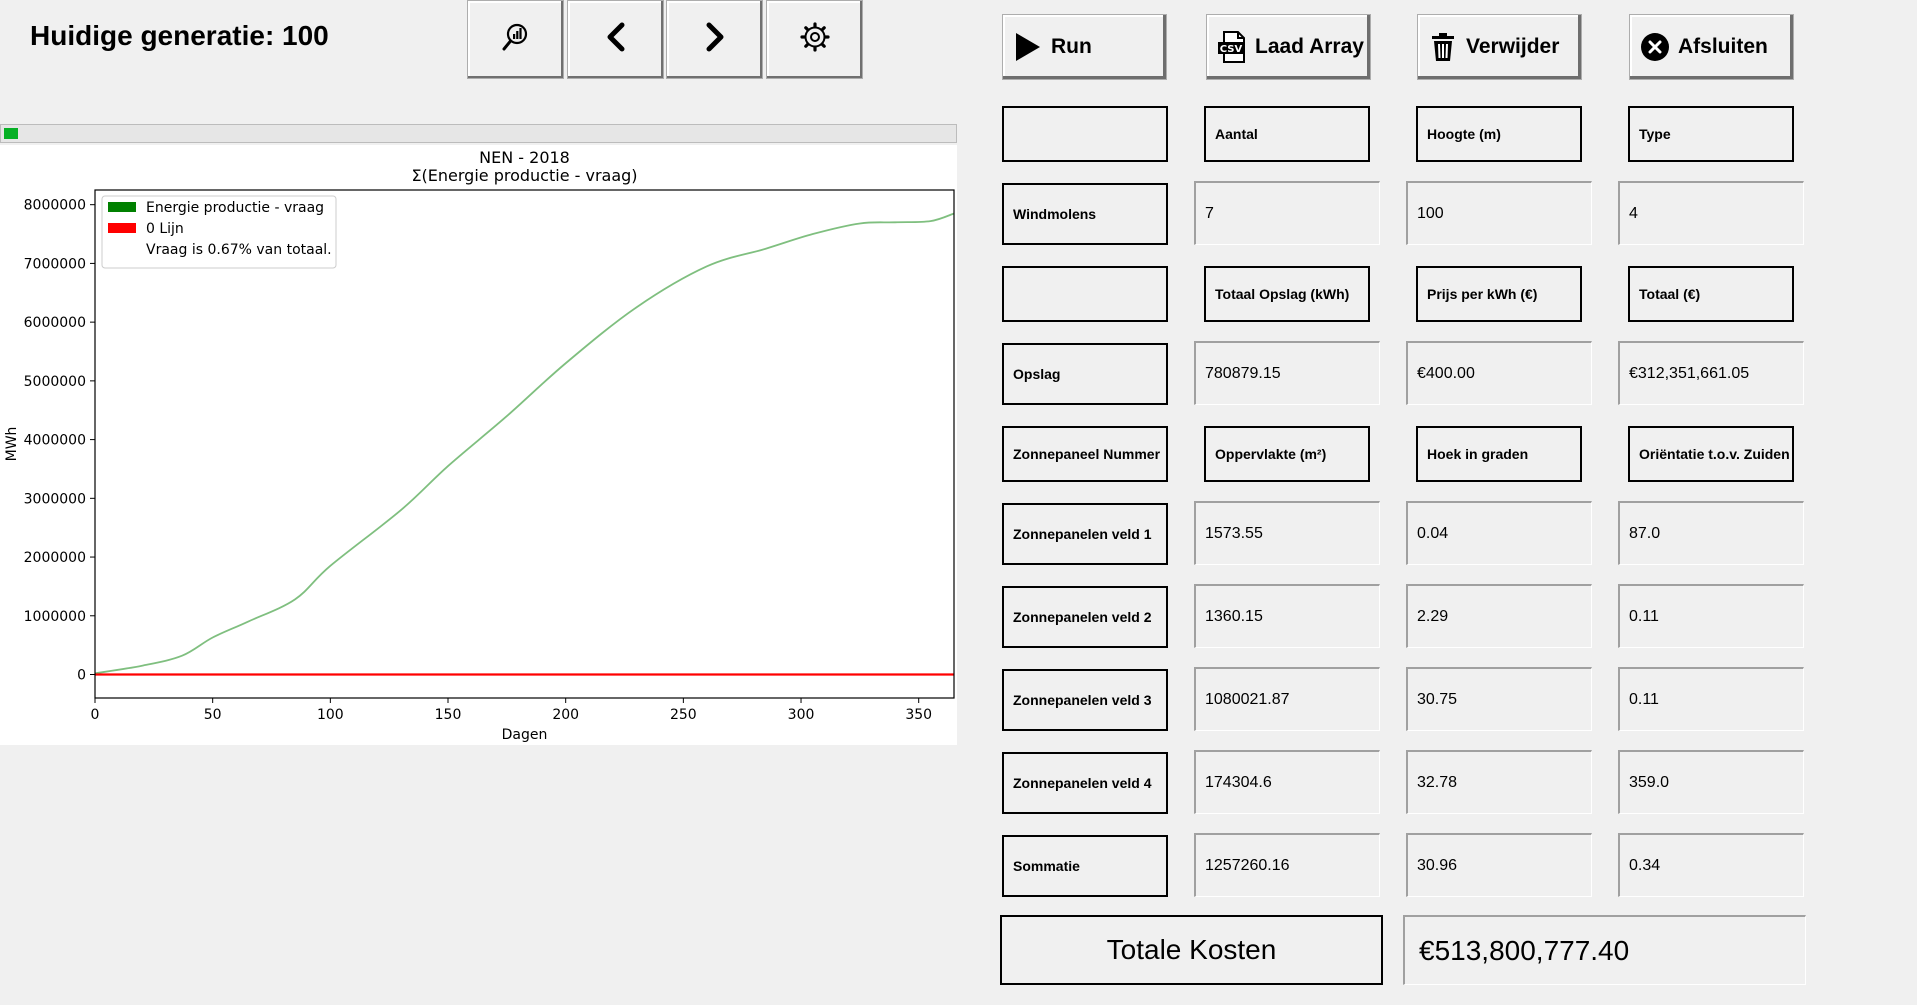  I want to click on value-field: €312,351,661.05, so click(1711, 373).